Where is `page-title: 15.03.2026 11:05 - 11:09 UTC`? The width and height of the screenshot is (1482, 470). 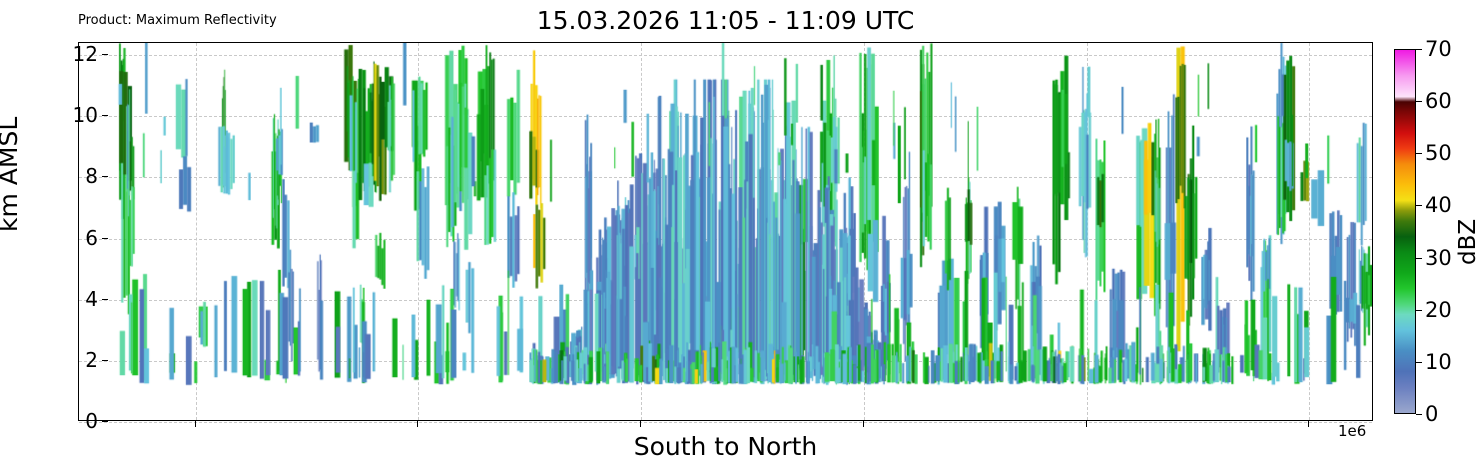 page-title: 15.03.2026 11:05 - 11:09 UTC is located at coordinates (725, 20).